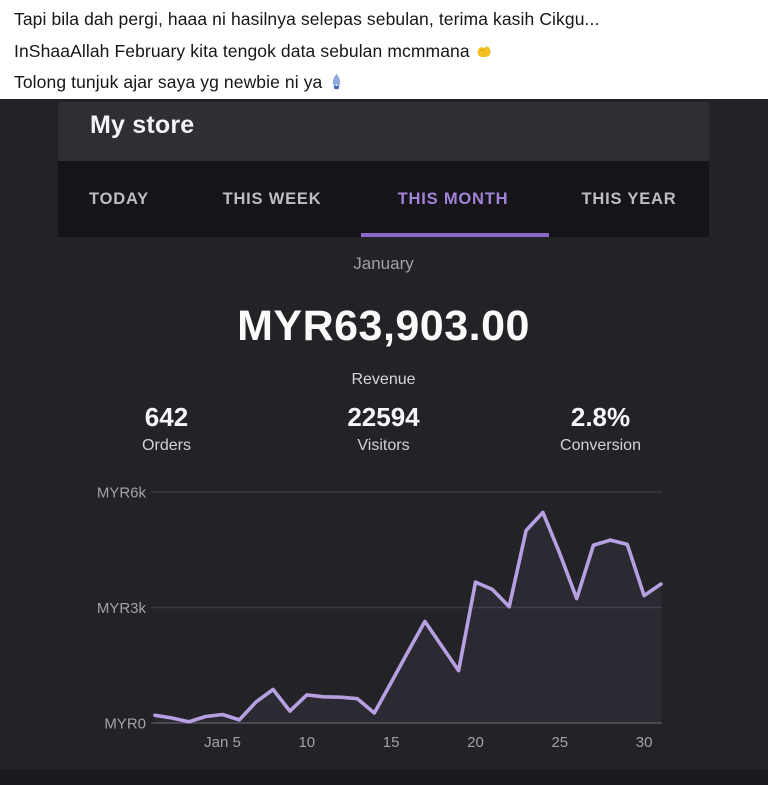 The width and height of the screenshot is (768, 785). Describe the element at coordinates (166, 417) in the screenshot. I see `stat-value: 642` at that location.